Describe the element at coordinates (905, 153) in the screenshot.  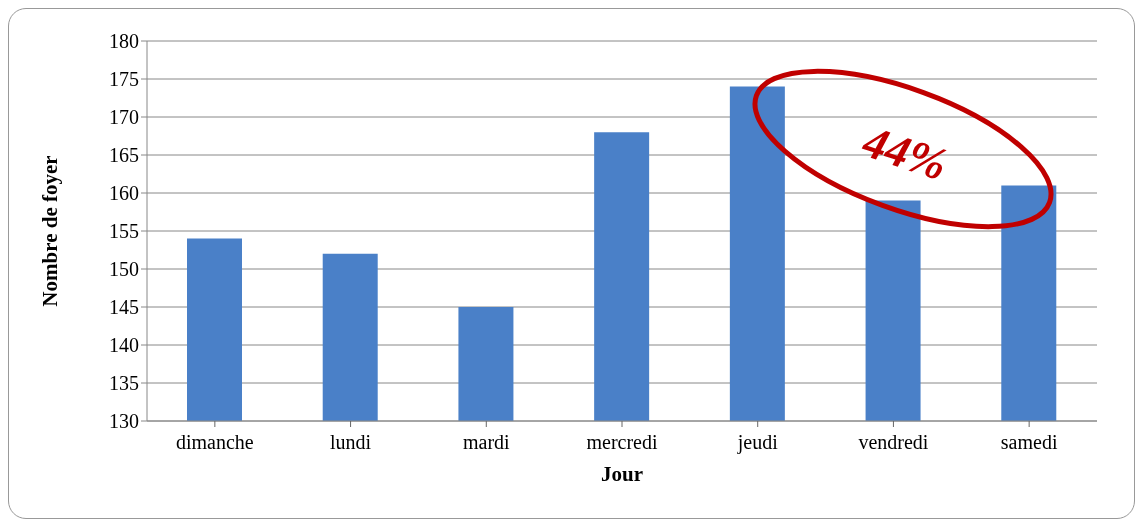
I see `annotation: 44%` at that location.